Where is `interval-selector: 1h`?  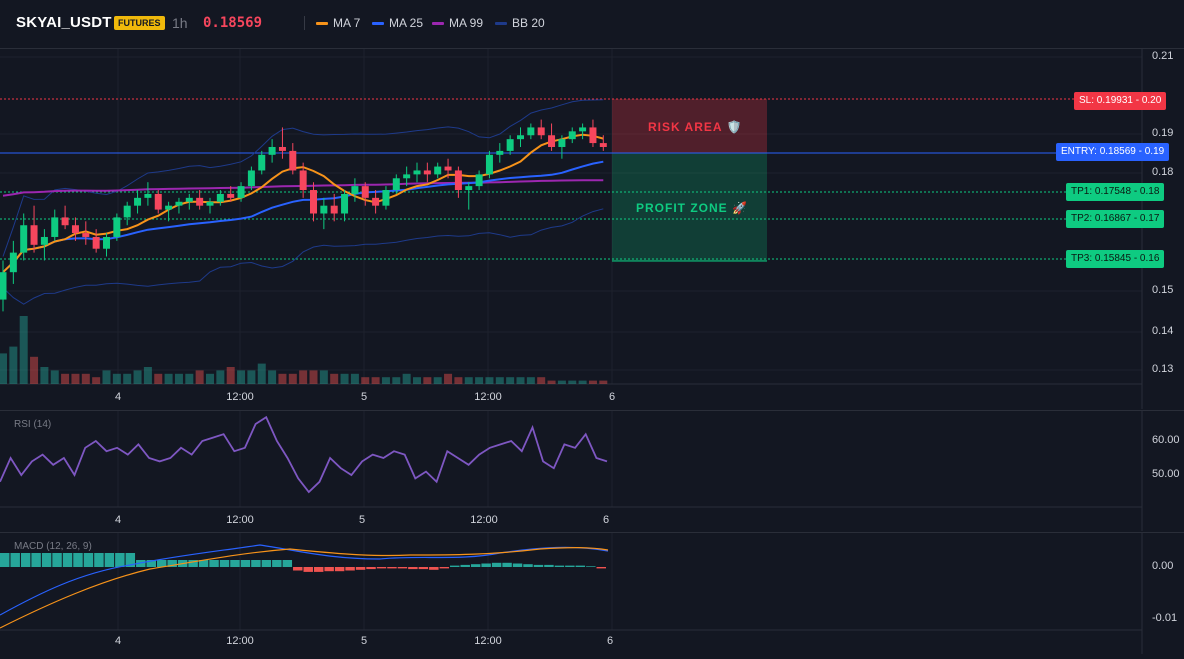 interval-selector: 1h is located at coordinates (180, 23).